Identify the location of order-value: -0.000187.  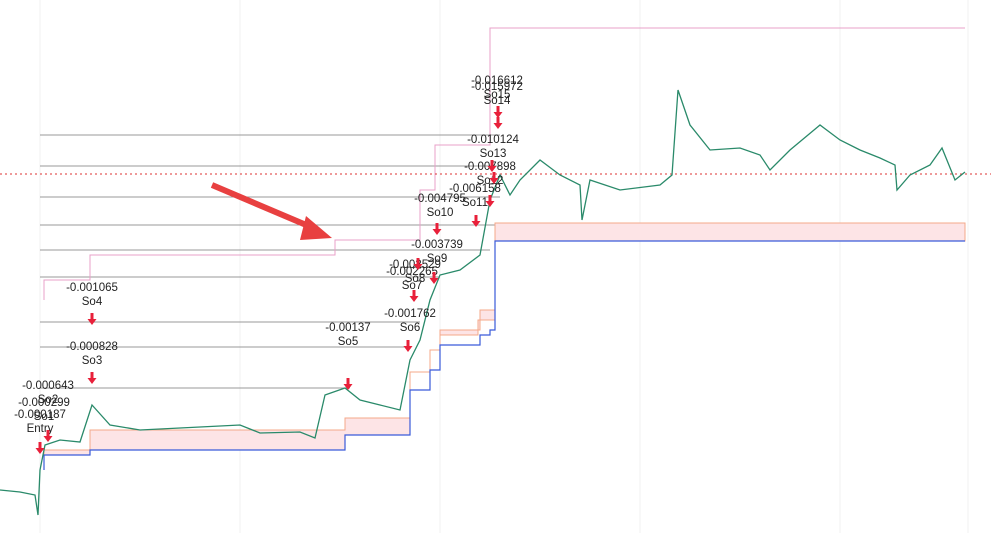
(40, 415).